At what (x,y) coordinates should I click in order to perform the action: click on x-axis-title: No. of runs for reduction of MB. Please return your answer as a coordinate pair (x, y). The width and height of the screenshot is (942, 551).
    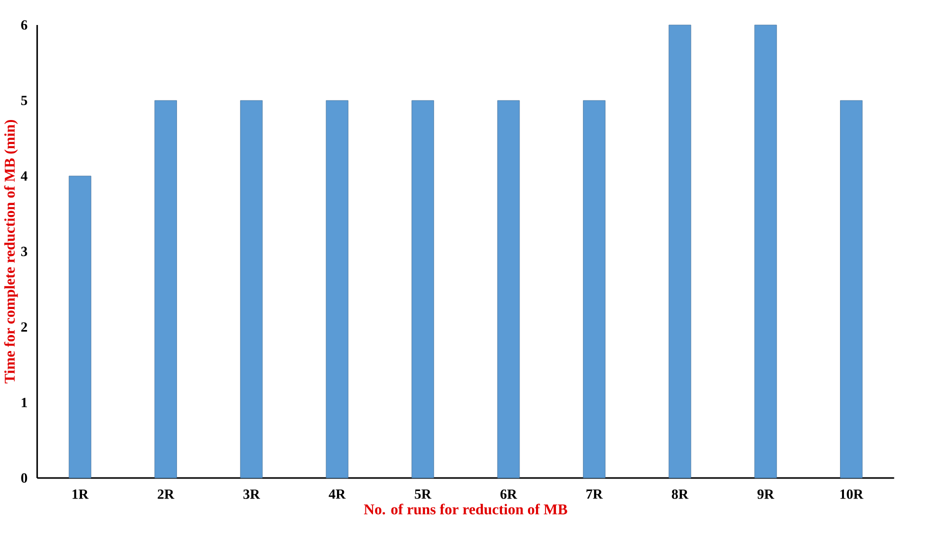
    Looking at the image, I should click on (466, 509).